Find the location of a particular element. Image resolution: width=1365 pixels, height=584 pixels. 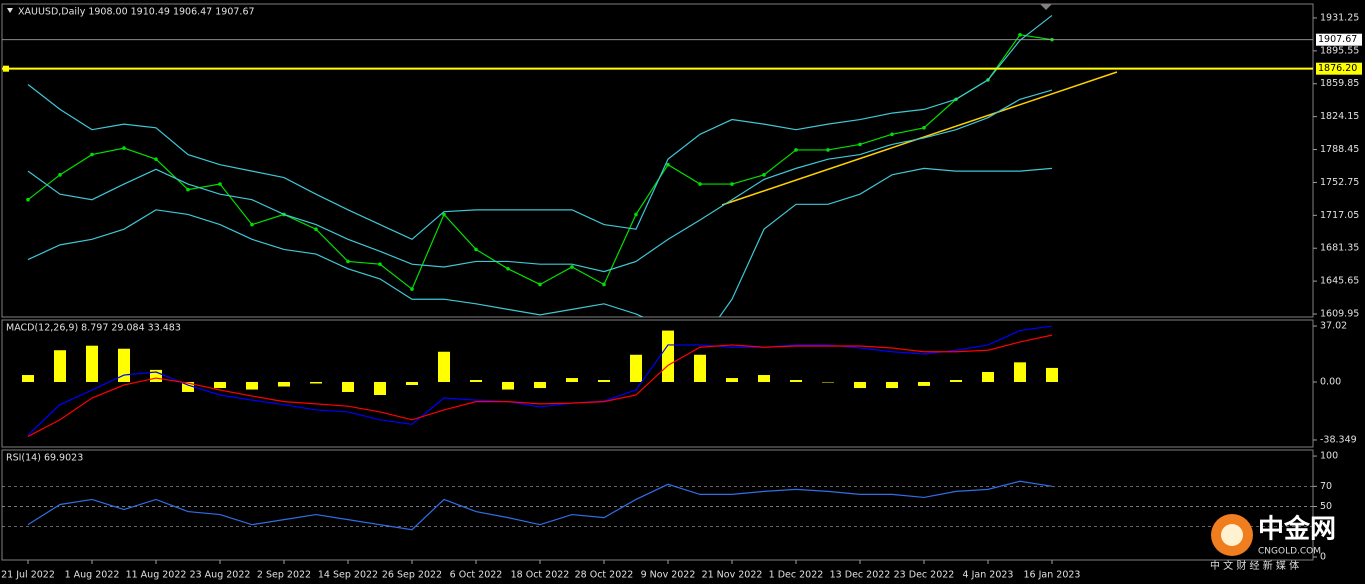

last-price-label: 1907.67 is located at coordinates (1337, 39).